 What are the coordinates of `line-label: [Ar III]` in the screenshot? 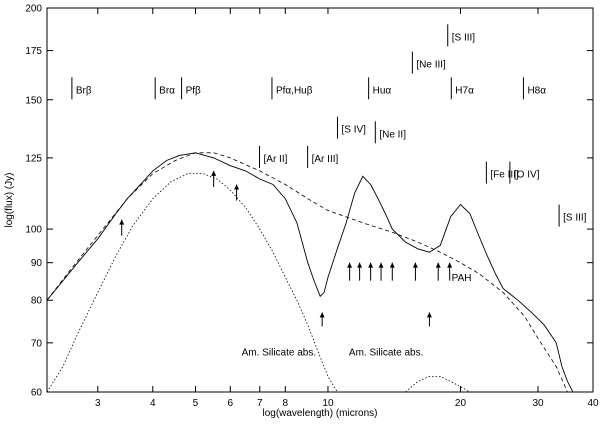 It's located at (325, 159).